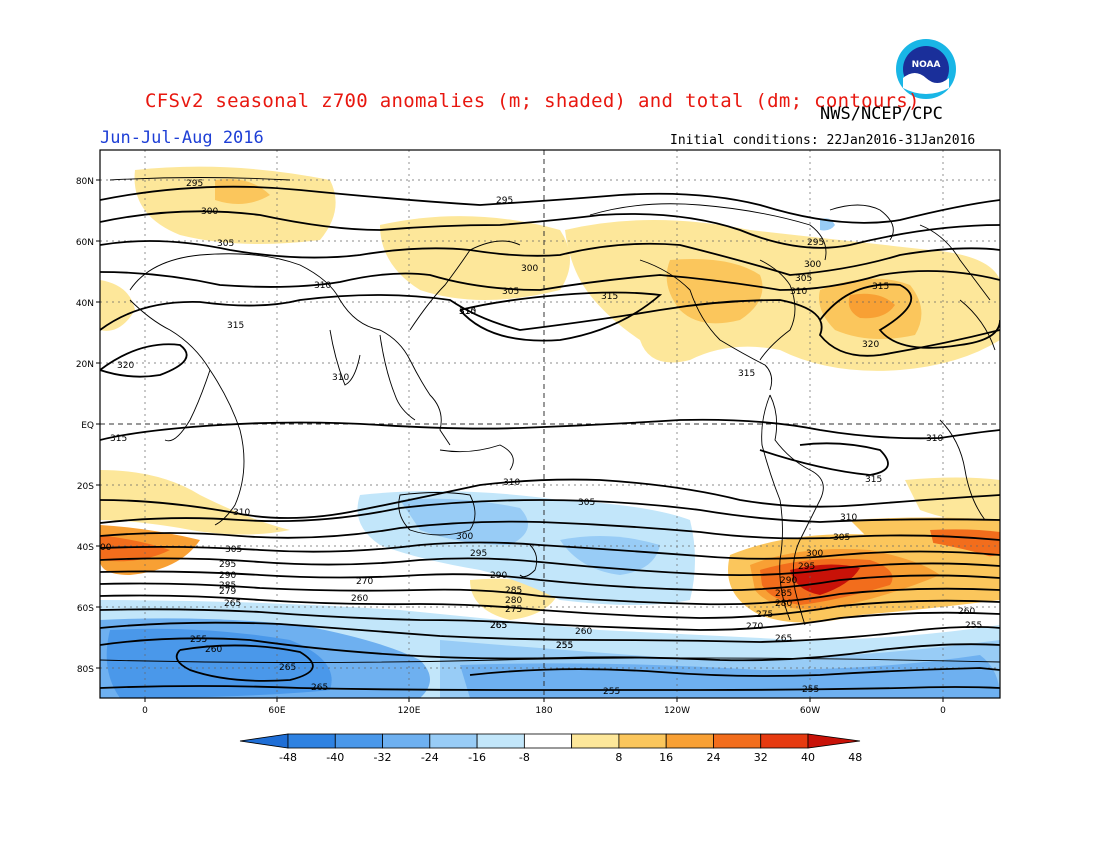  What do you see at coordinates (264, 741) in the screenshot?
I see `colorbar-low-triangle` at bounding box center [264, 741].